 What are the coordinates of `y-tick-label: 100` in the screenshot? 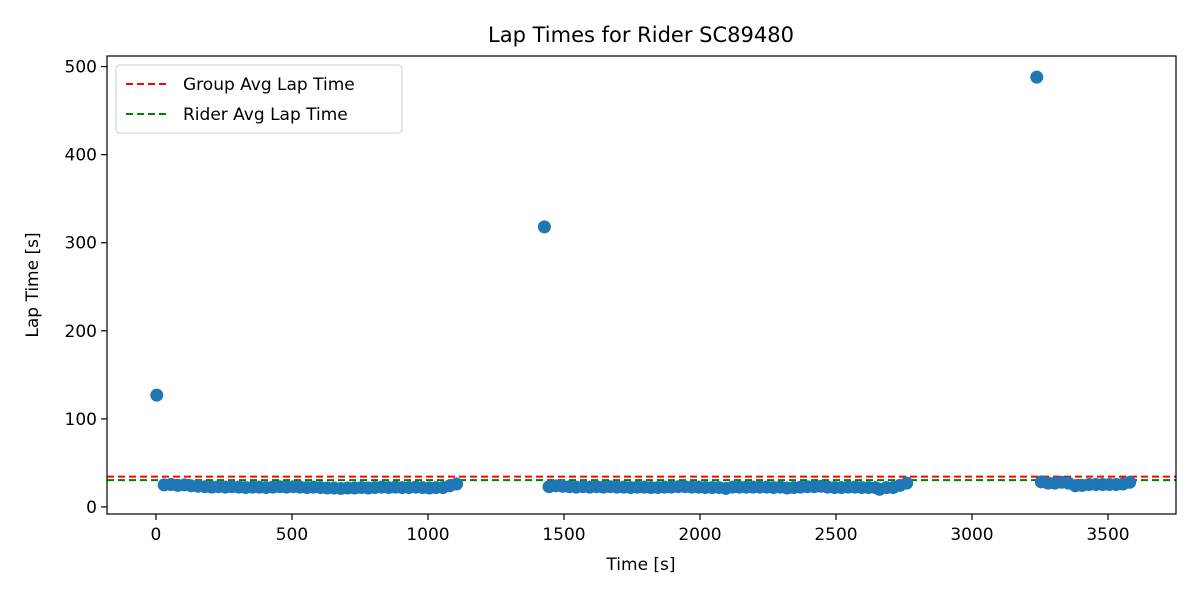 It's located at (81, 420).